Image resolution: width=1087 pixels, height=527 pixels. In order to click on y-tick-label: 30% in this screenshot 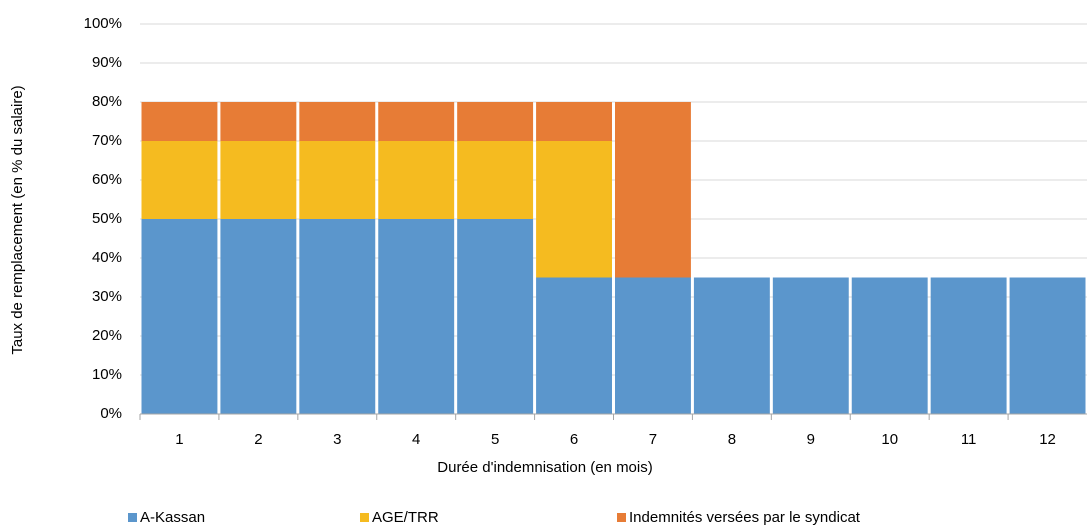, I will do `click(107, 296)`.